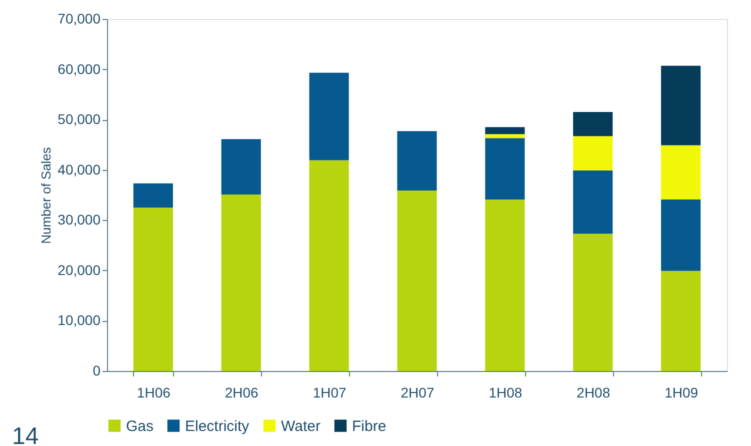  What do you see at coordinates (79, 119) in the screenshot?
I see `y-tick-label: 50,000` at bounding box center [79, 119].